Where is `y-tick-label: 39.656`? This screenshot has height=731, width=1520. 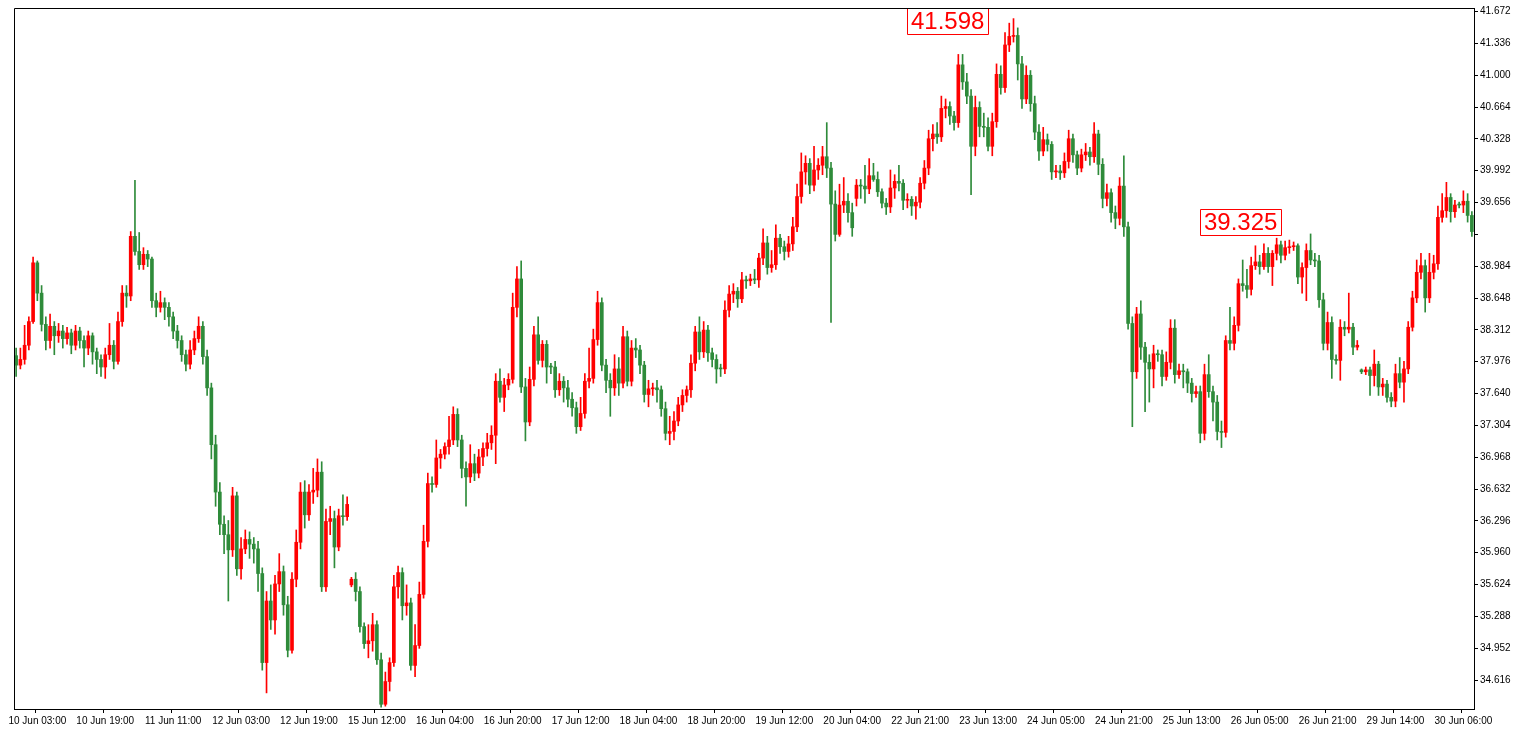
y-tick-label: 39.656 is located at coordinates (1496, 202).